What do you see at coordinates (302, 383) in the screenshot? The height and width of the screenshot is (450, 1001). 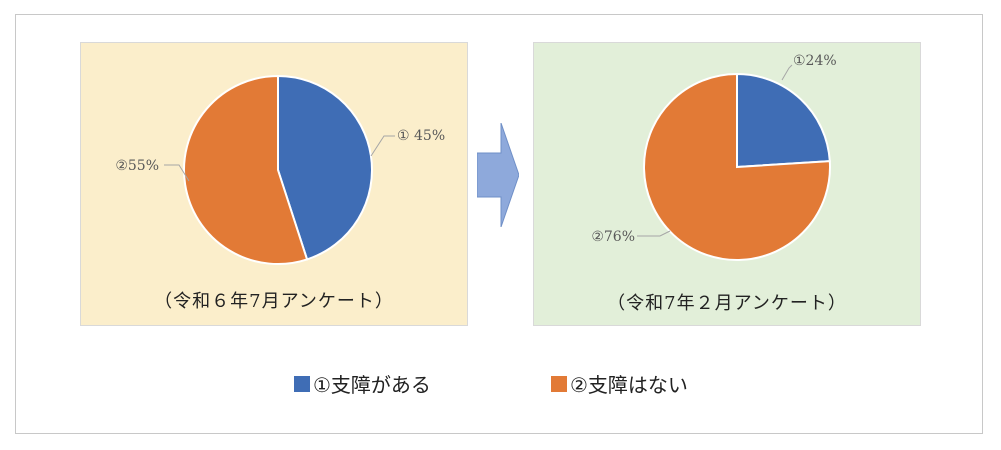 I see `legend-swatch-blue` at bounding box center [302, 383].